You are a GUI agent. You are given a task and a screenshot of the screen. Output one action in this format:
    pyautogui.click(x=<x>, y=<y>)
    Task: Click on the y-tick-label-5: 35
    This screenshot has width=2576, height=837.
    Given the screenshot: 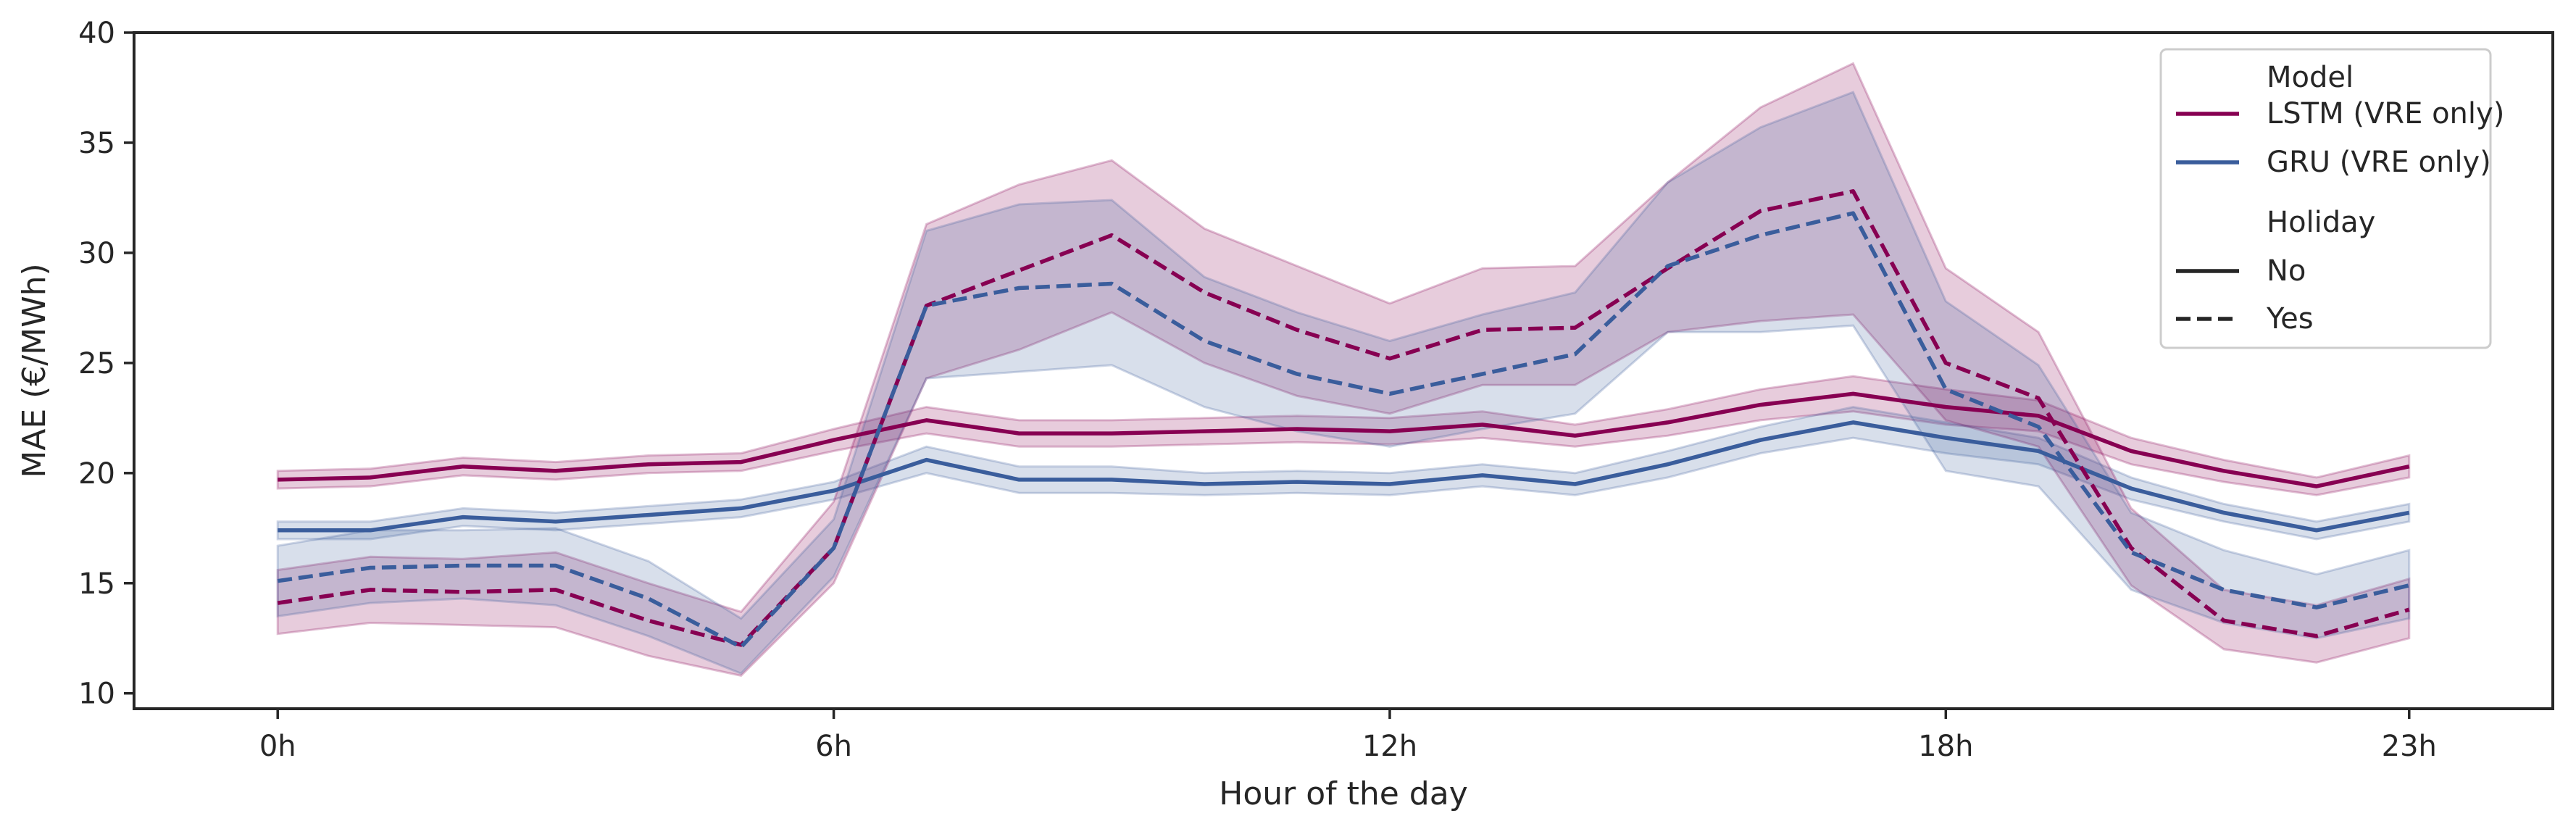 What is the action you would take?
    pyautogui.click(x=96, y=143)
    